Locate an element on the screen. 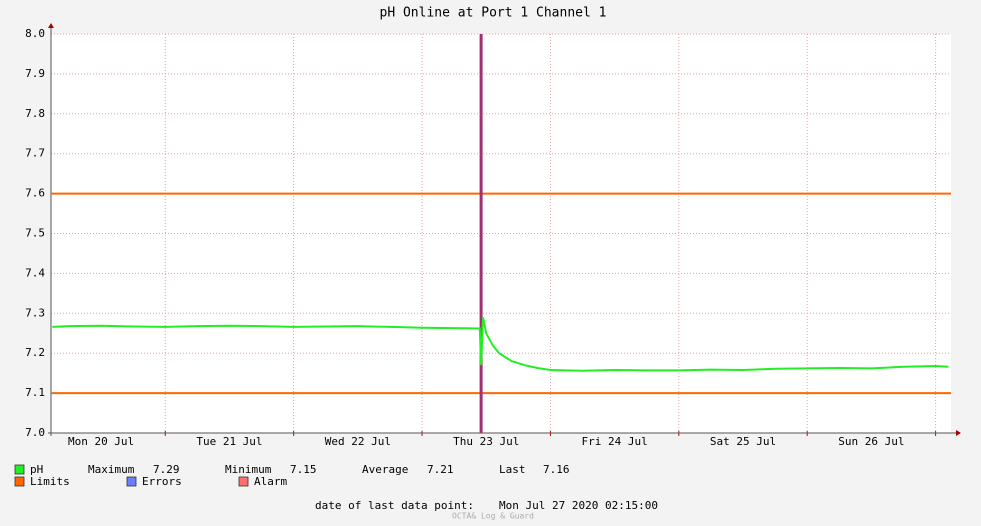 This screenshot has height=526, width=981. x-tick-label: Mon 20 Jul is located at coordinates (101, 441).